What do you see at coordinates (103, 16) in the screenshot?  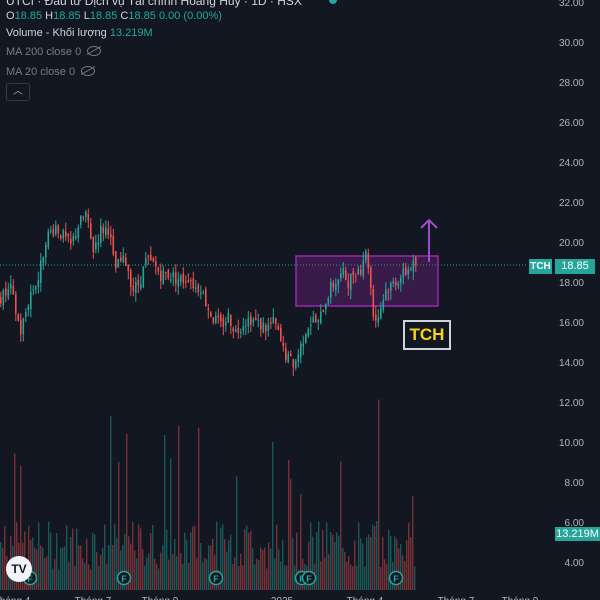 I see `low-value: 18.85` at bounding box center [103, 16].